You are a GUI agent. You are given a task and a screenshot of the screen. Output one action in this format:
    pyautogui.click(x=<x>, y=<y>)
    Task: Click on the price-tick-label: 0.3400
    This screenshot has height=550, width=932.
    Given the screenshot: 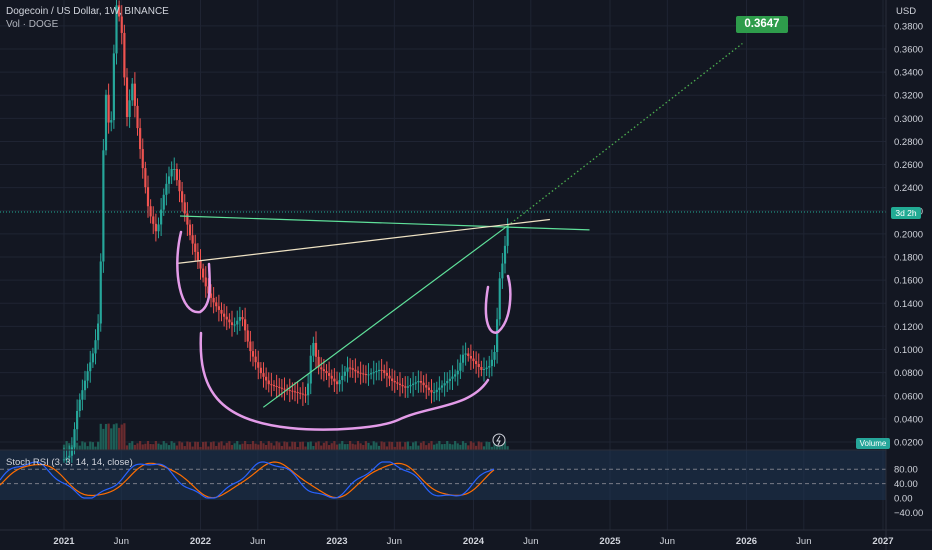 What is the action you would take?
    pyautogui.click(x=908, y=73)
    